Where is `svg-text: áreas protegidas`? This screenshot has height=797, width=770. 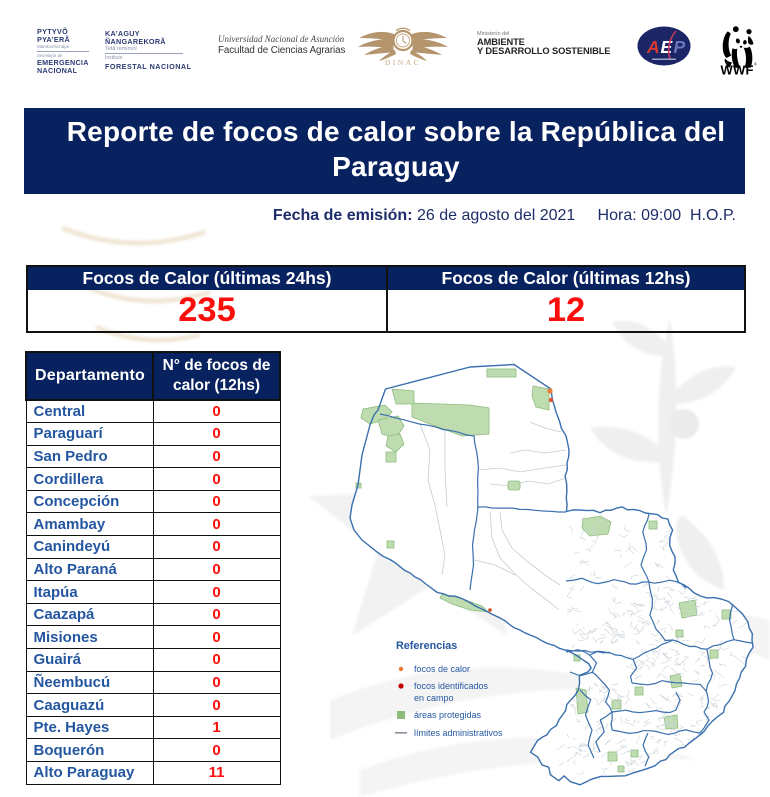
svg-text: áreas protegidas is located at coordinates (448, 715).